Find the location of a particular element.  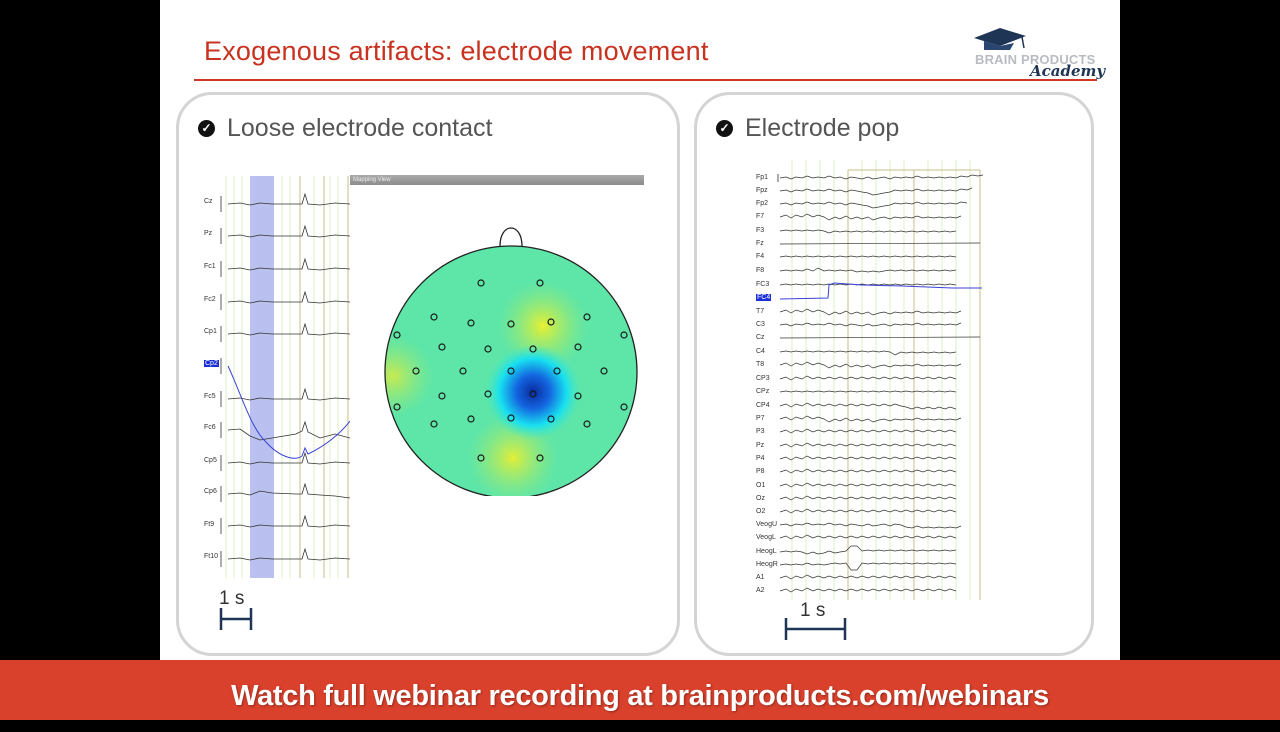

slide-title: Exogenous artifacts: electrode movement is located at coordinates (456, 51).